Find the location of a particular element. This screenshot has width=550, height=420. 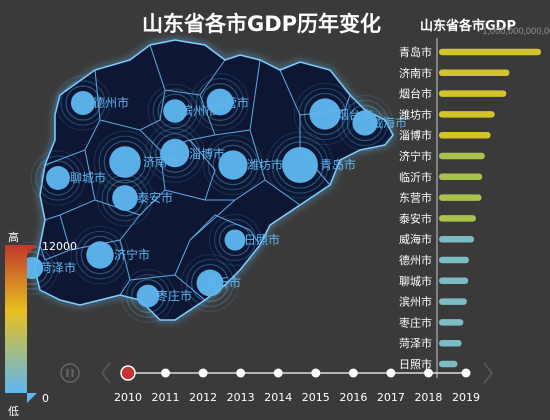

pause-icon-right is located at coordinates (72, 373).